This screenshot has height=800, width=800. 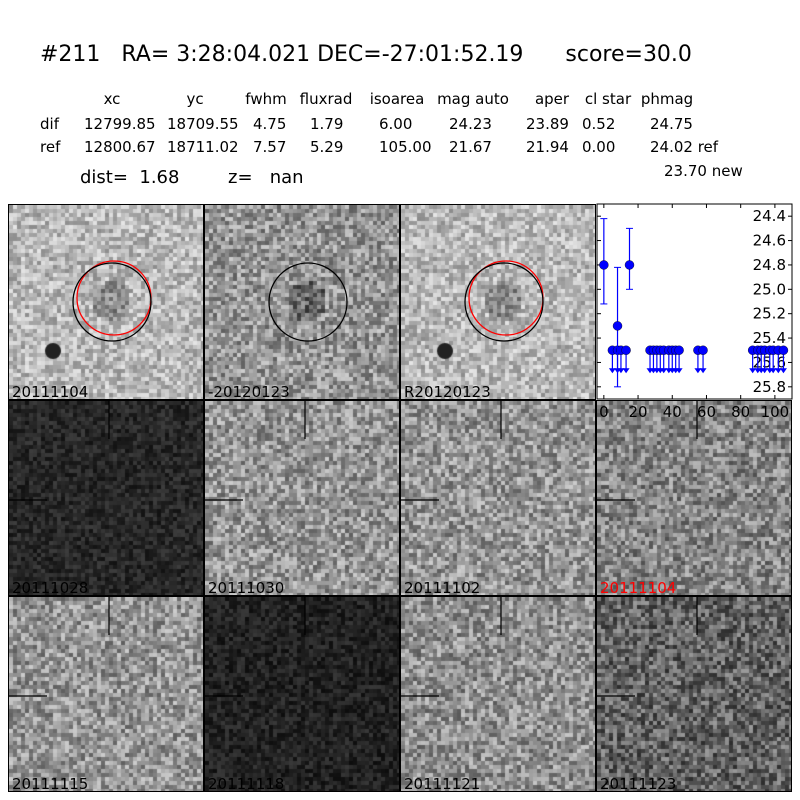 What do you see at coordinates (638, 783) in the screenshot?
I see `stamp-date-label: 20111123` at bounding box center [638, 783].